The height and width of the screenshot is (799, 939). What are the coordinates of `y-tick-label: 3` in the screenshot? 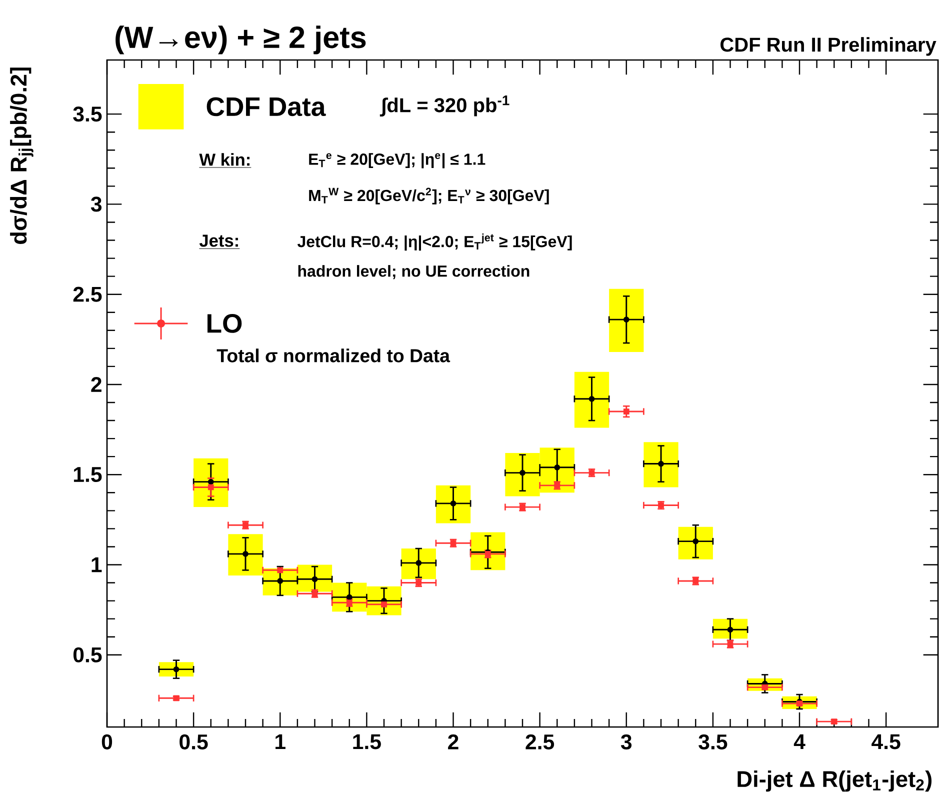 It's located at (96, 204).